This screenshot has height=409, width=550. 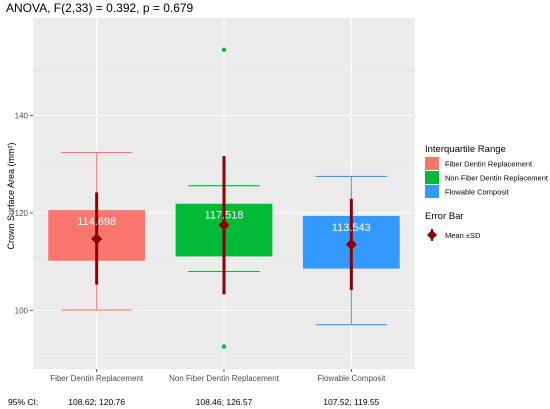 I want to click on y-axis-label: Crown Surface Area (mm²), so click(x=11, y=195).